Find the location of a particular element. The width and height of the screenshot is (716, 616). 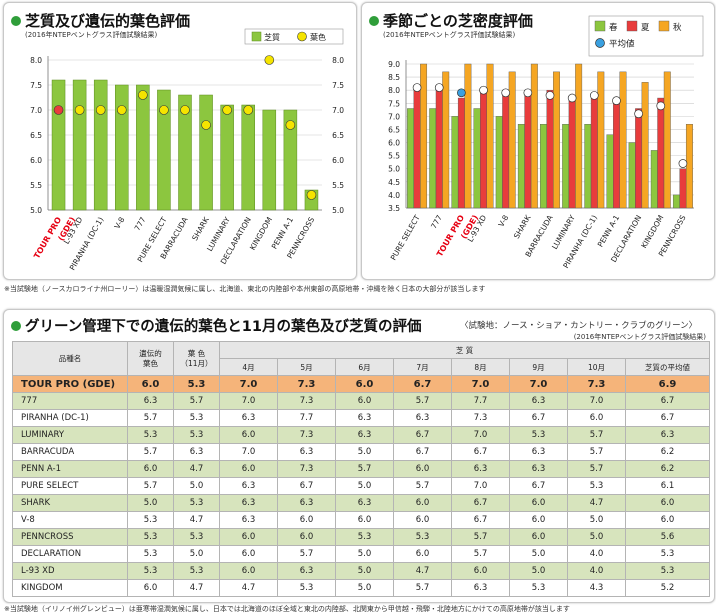

value-cell: 6.9 is located at coordinates (667, 384).